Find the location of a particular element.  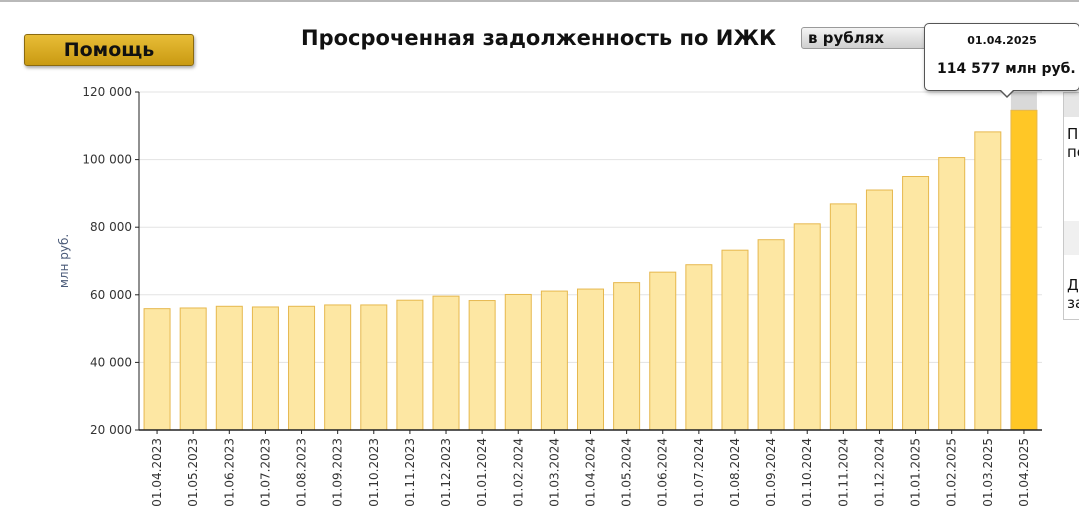

tooltip-date: 01.04.2025 is located at coordinates (1002, 40).